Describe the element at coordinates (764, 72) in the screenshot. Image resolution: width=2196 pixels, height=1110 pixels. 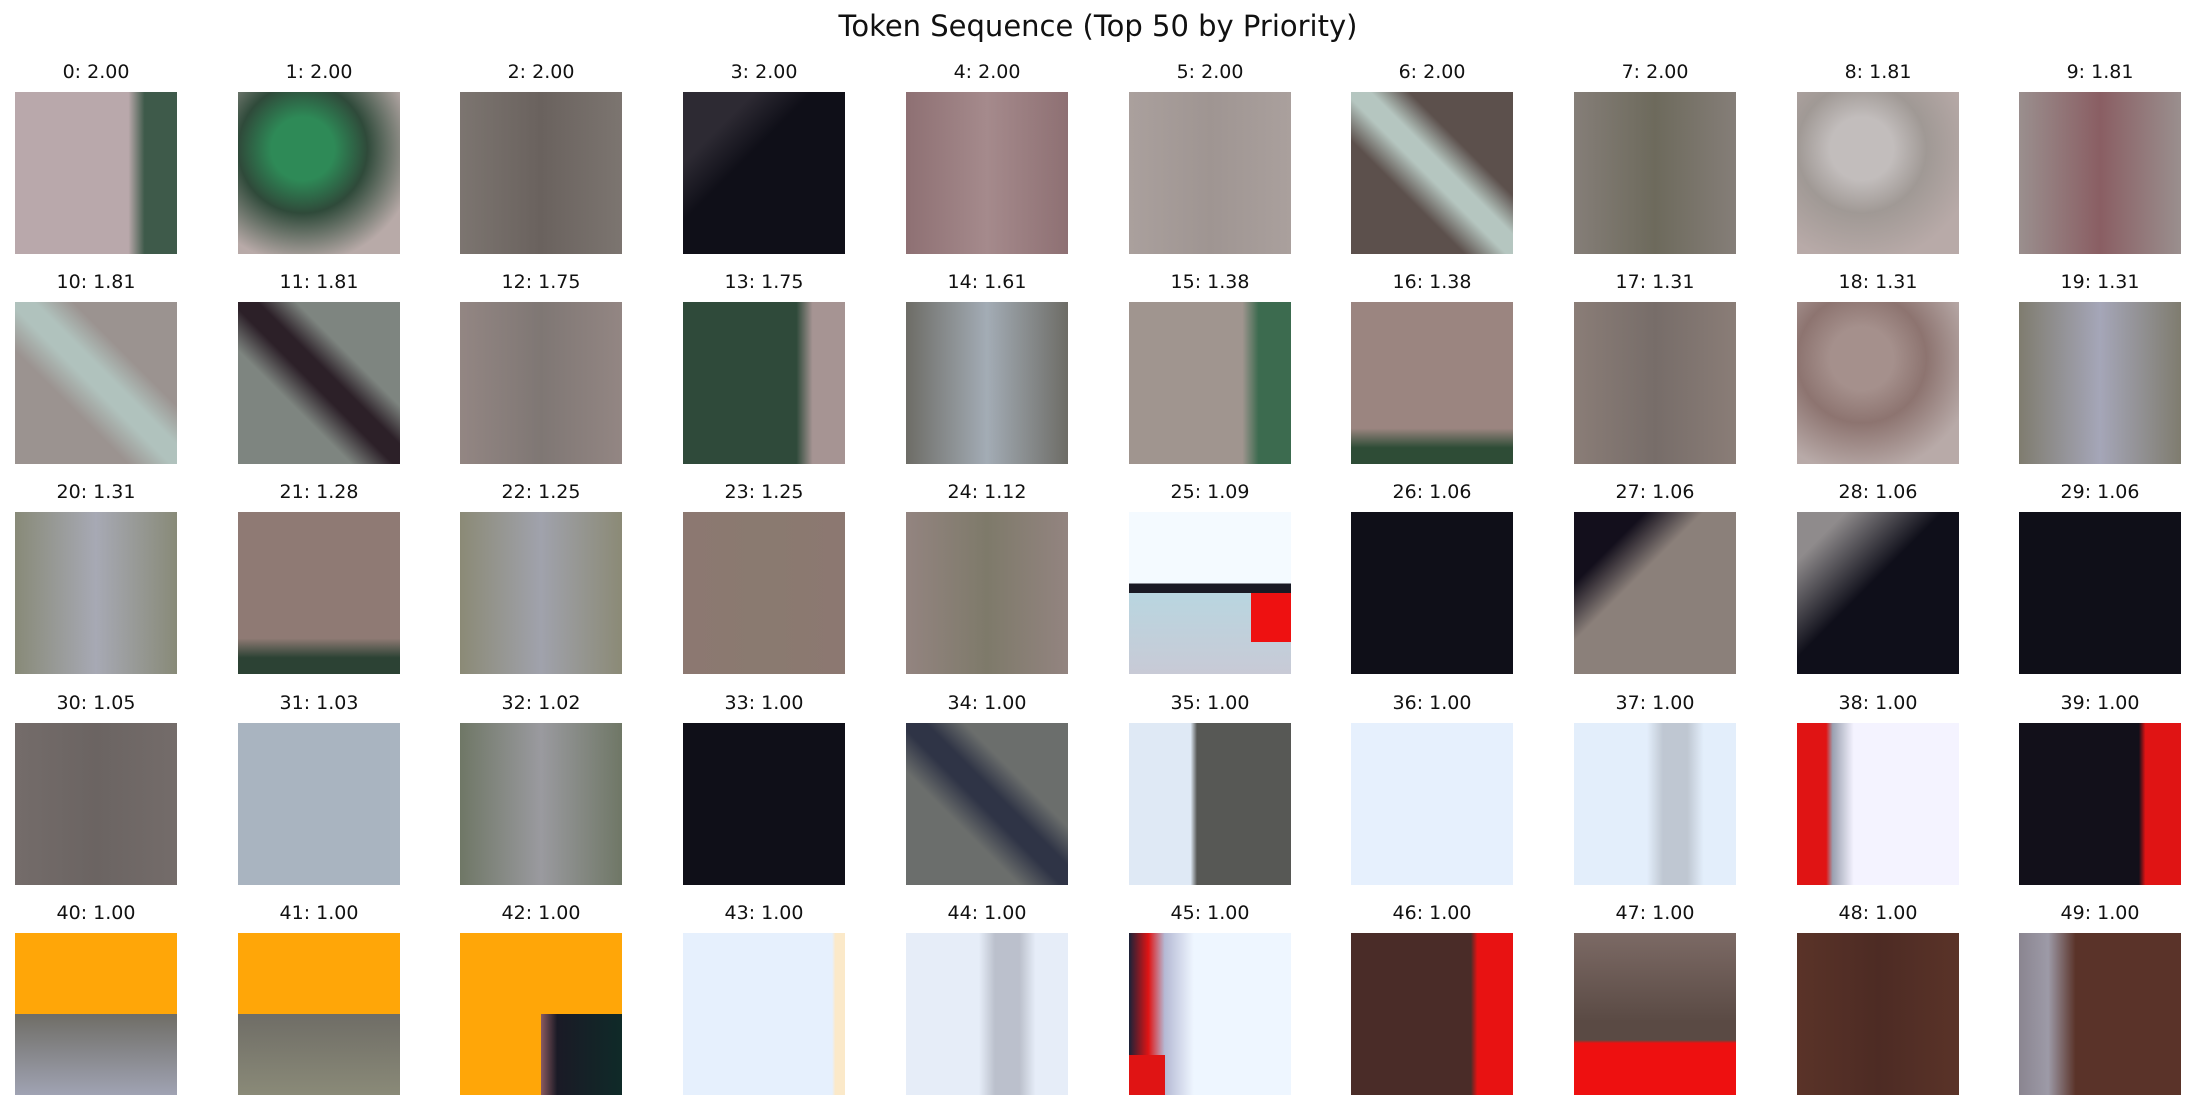
I see `token-label: 3: 2.00` at that location.